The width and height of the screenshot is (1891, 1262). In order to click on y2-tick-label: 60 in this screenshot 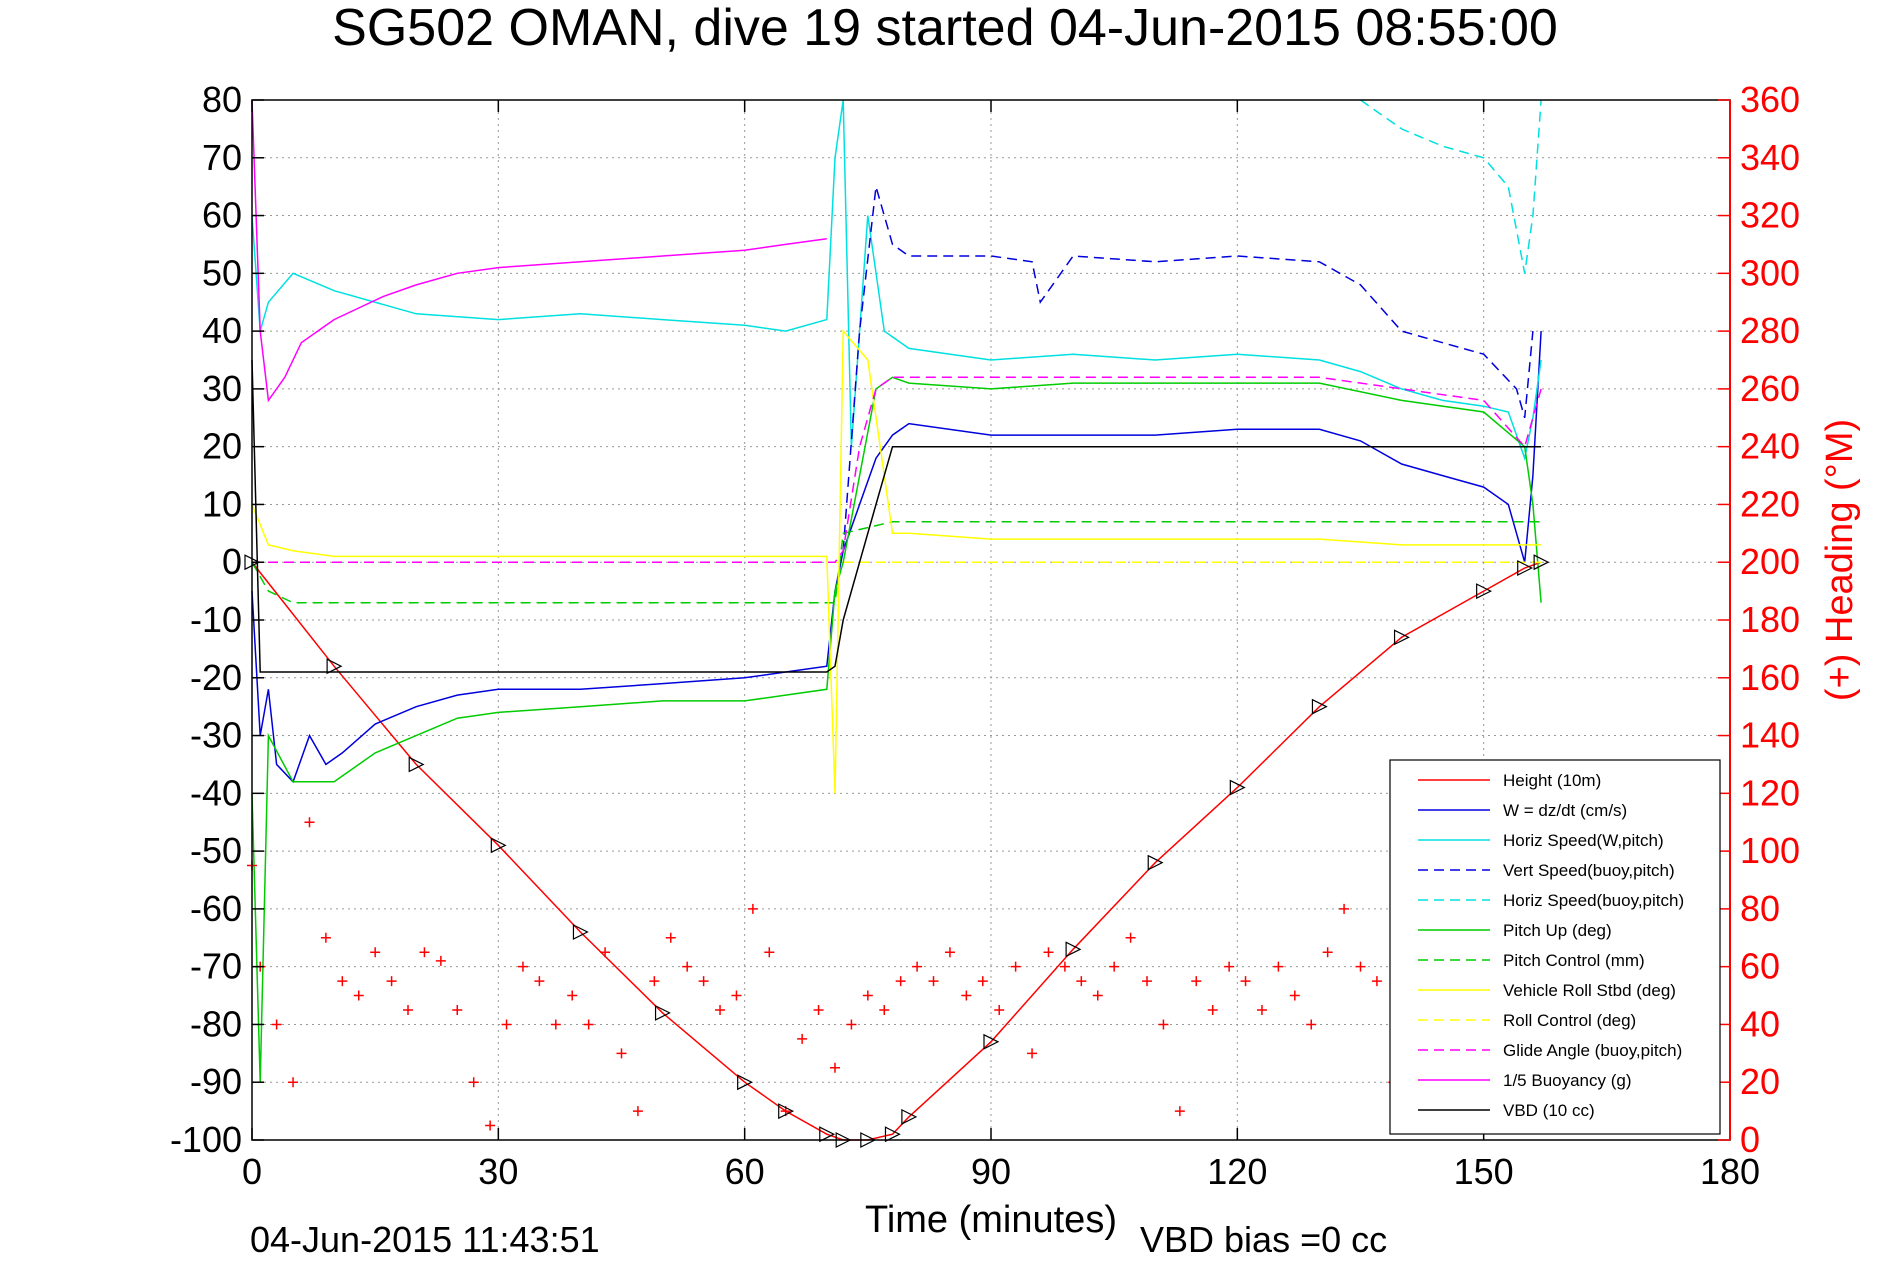, I will do `click(1760, 966)`.